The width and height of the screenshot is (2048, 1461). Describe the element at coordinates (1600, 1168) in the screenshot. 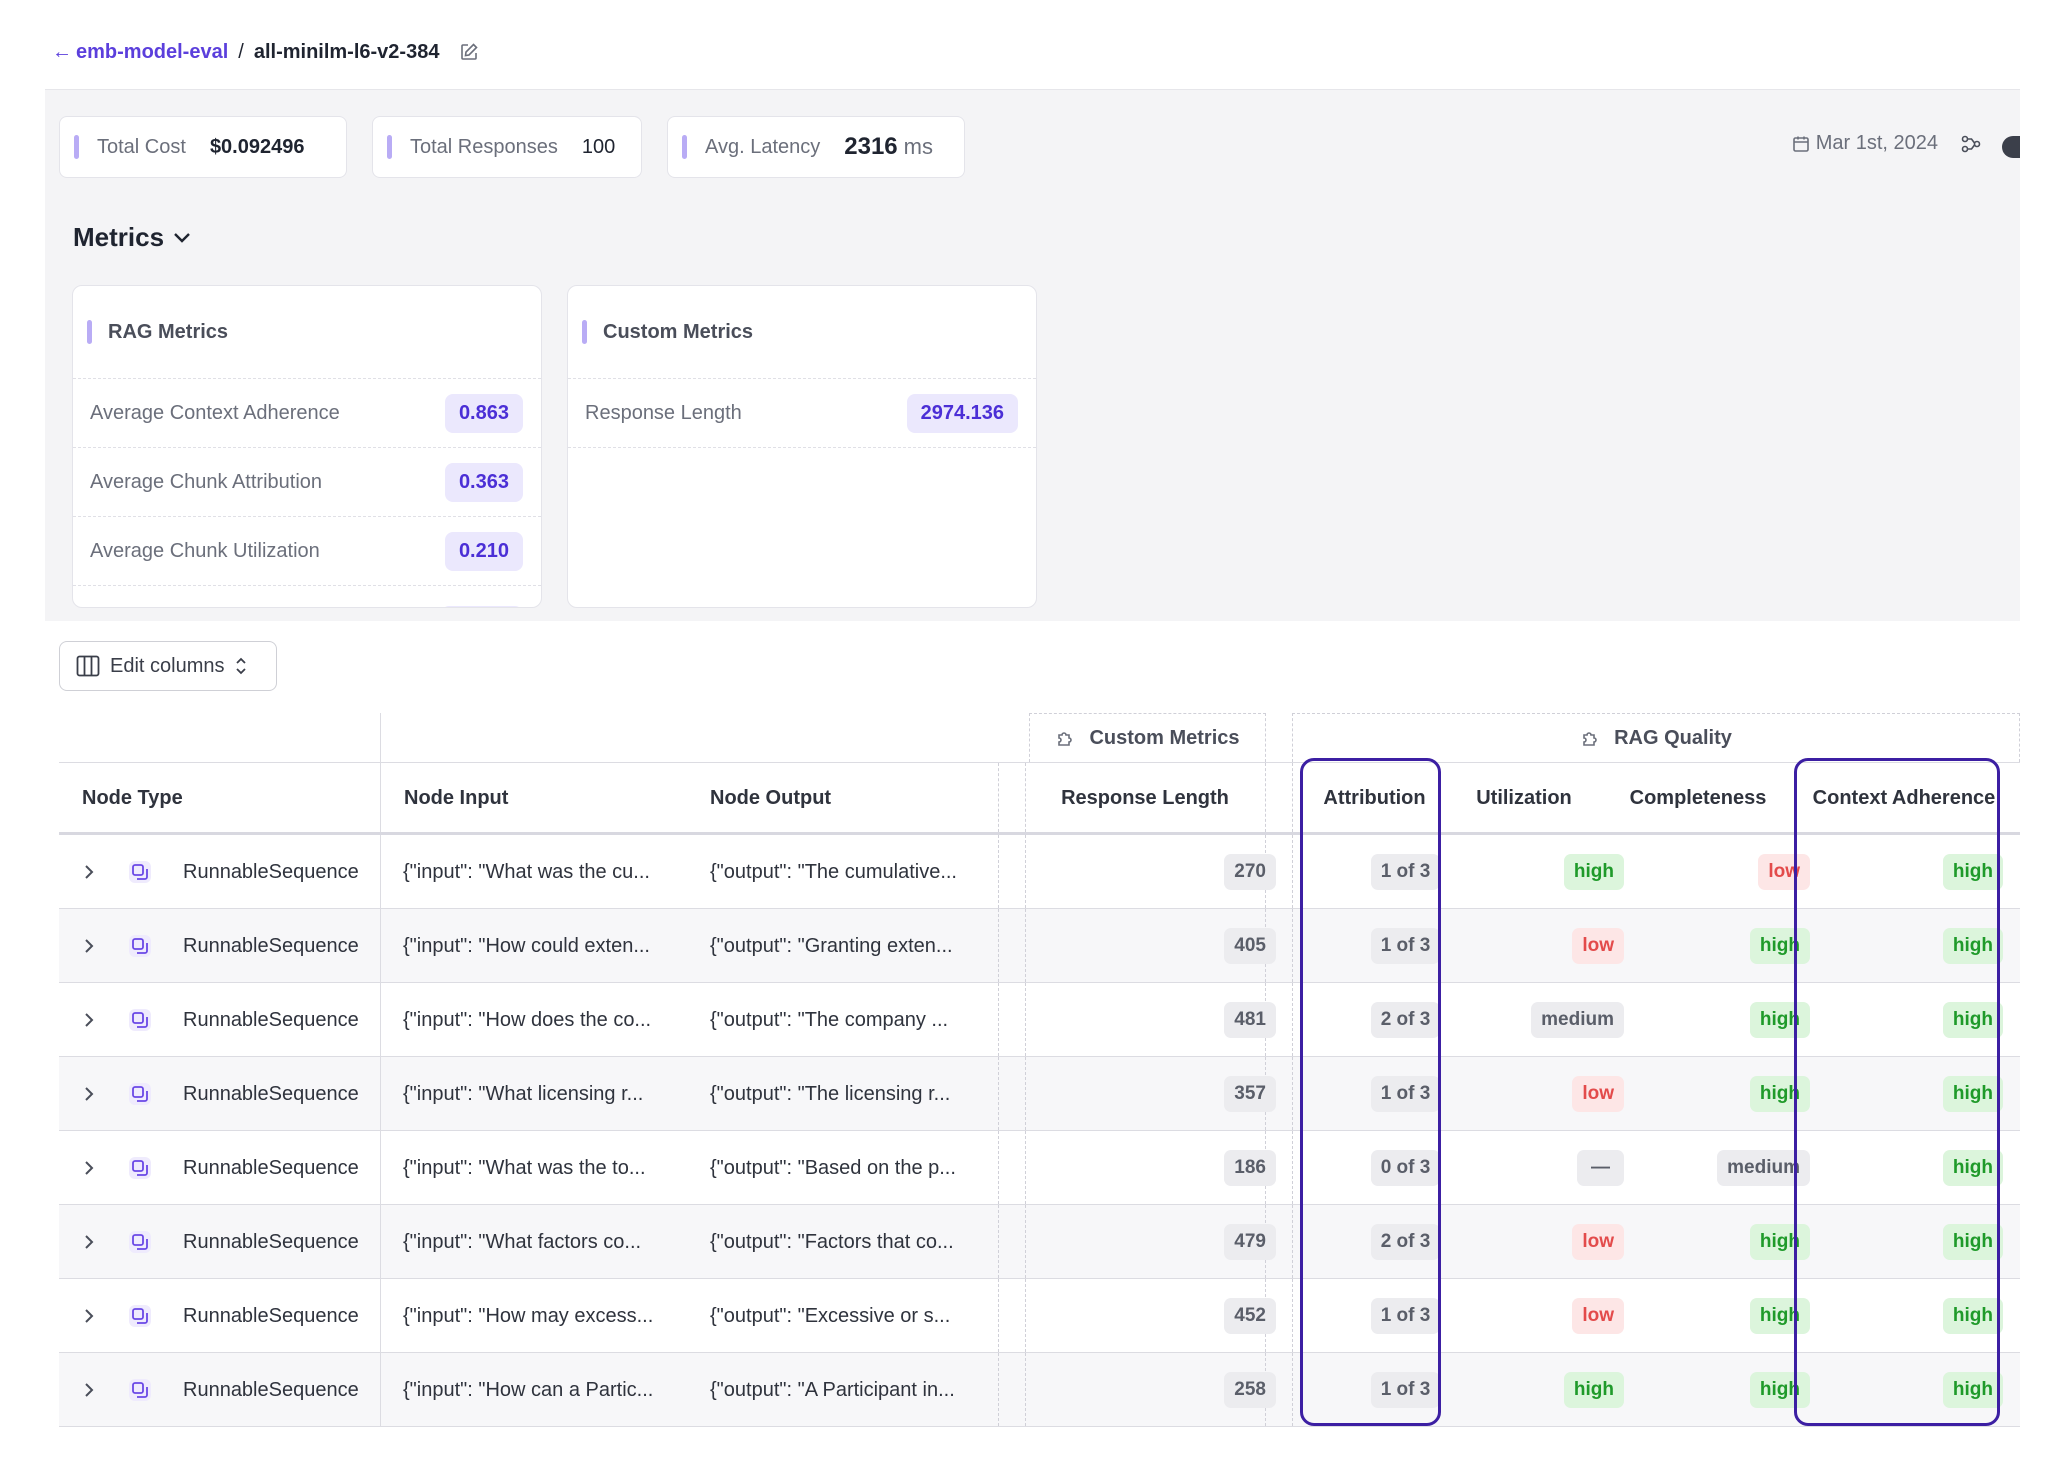

I see `utilization-badge: —` at that location.